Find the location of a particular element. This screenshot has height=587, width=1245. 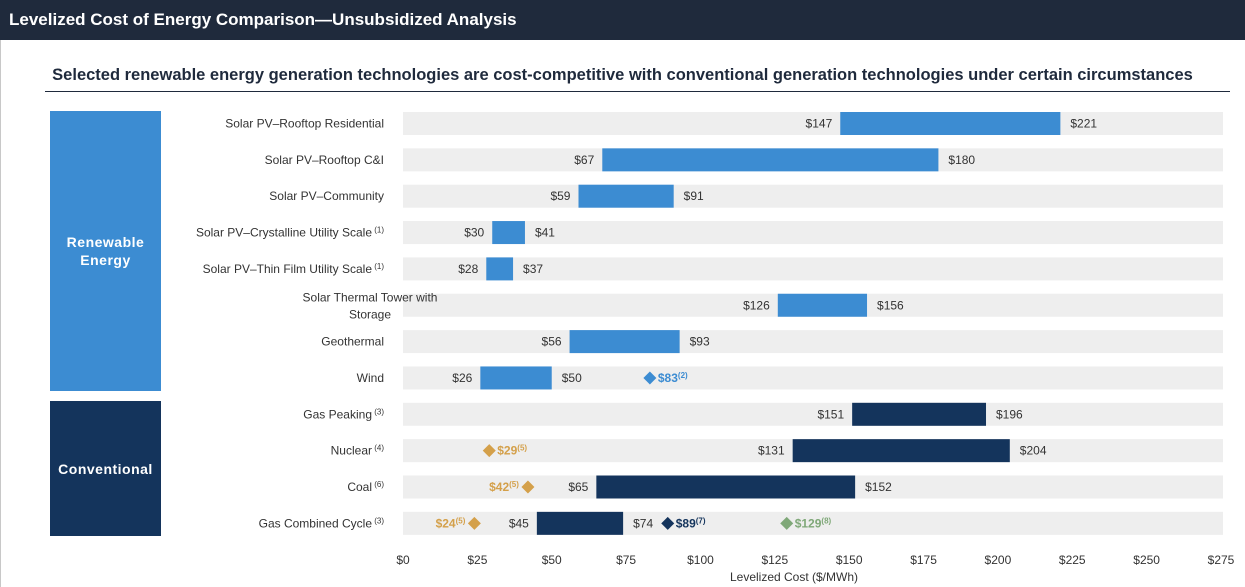

low-value-label: $59 is located at coordinates (560, 196).